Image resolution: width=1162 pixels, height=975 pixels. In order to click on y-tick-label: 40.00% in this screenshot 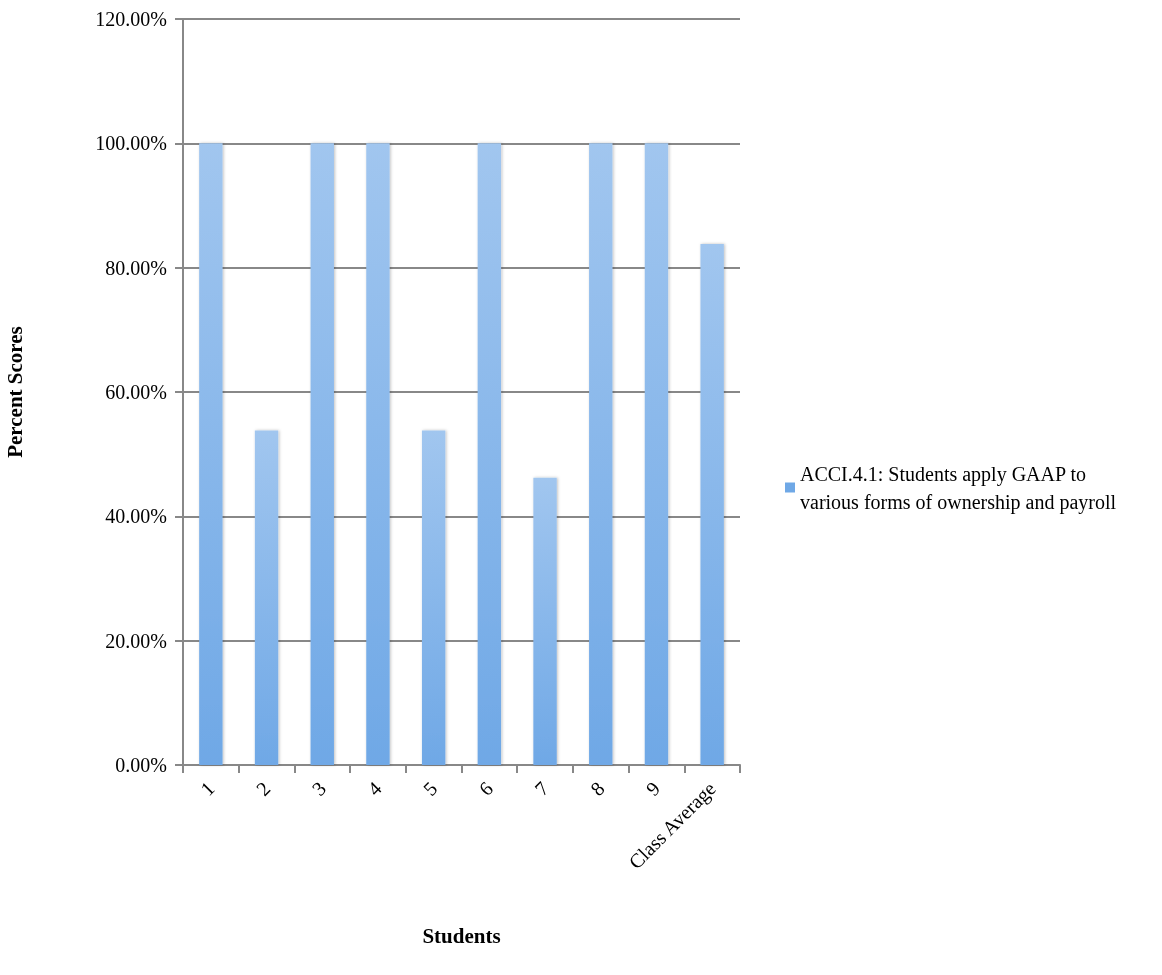, I will do `click(136, 516)`.